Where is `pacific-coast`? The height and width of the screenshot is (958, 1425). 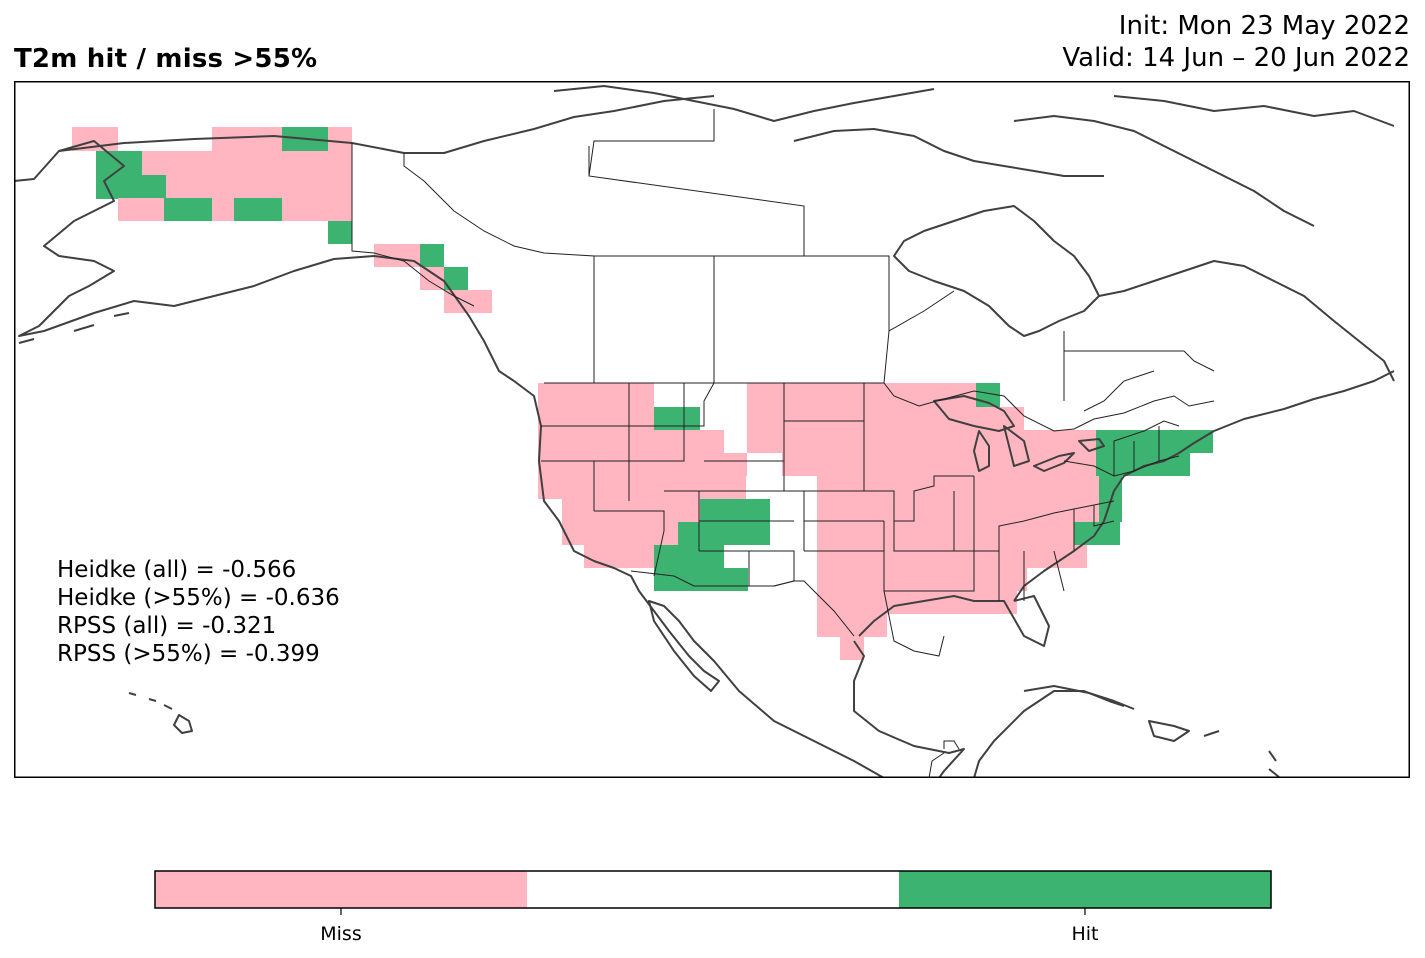
pacific-coast is located at coordinates (699, 579).